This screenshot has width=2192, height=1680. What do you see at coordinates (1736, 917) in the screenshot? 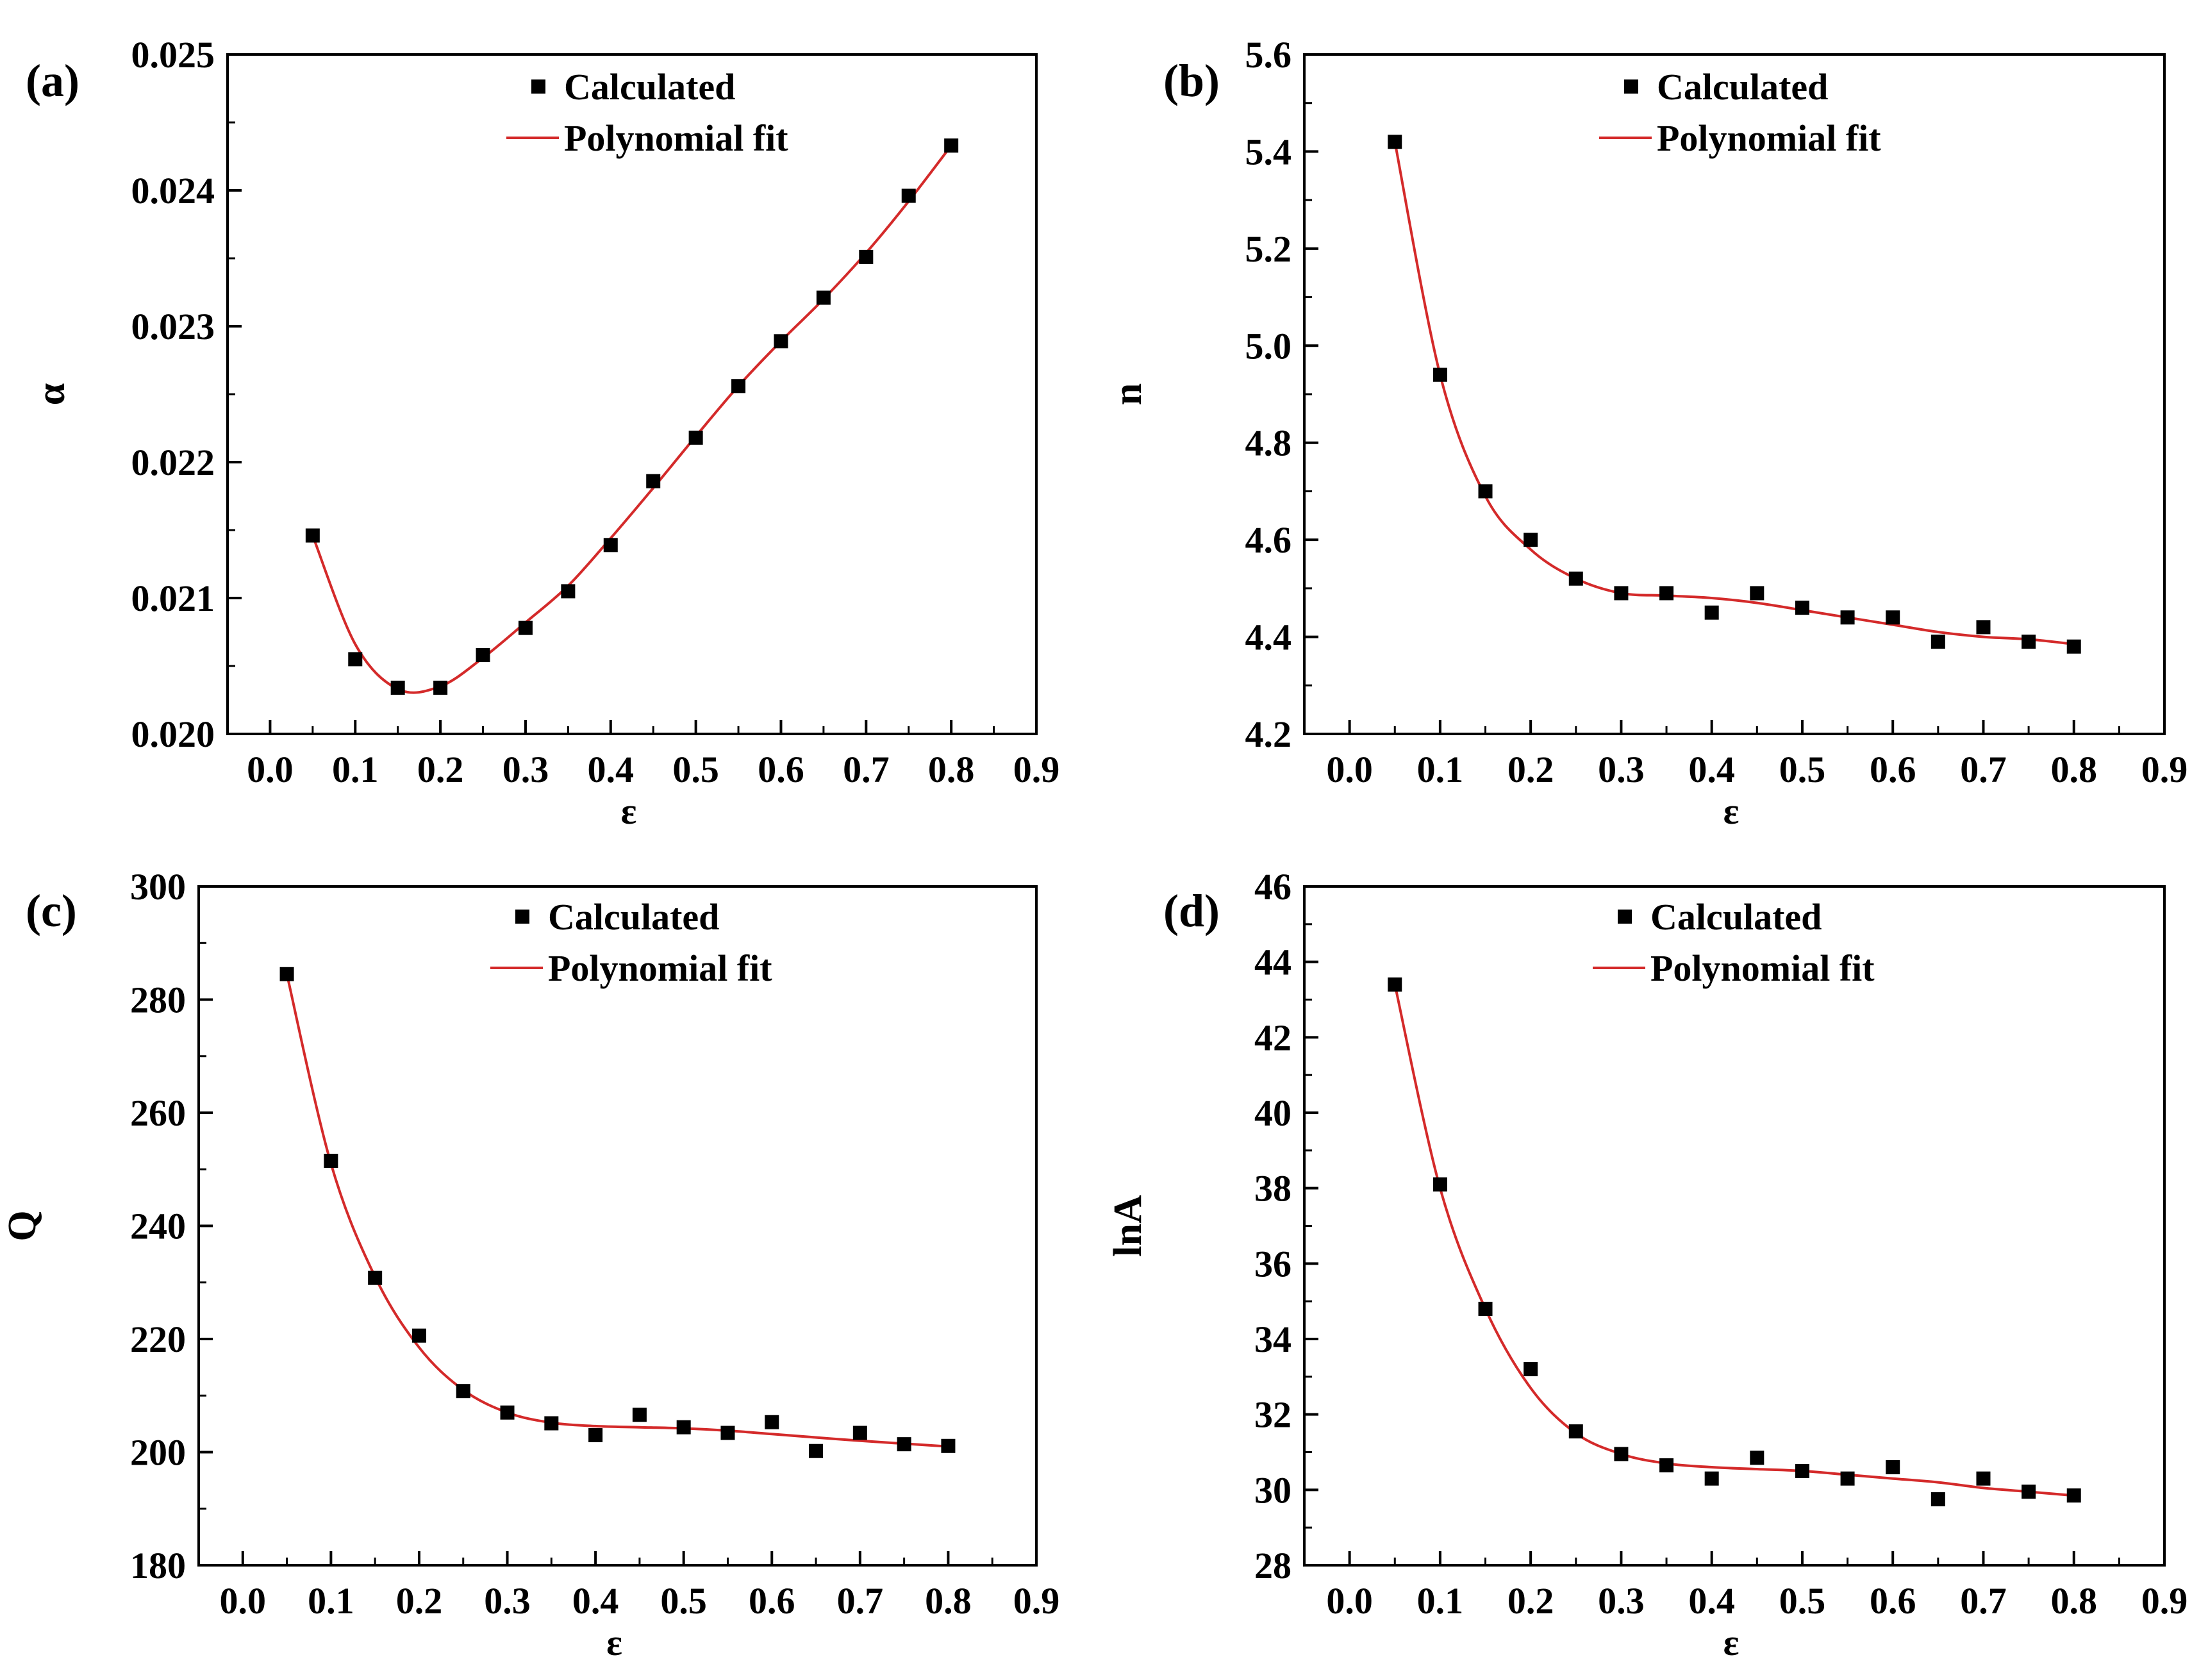
I see `legend-label-calculated: Calculated` at bounding box center [1736, 917].